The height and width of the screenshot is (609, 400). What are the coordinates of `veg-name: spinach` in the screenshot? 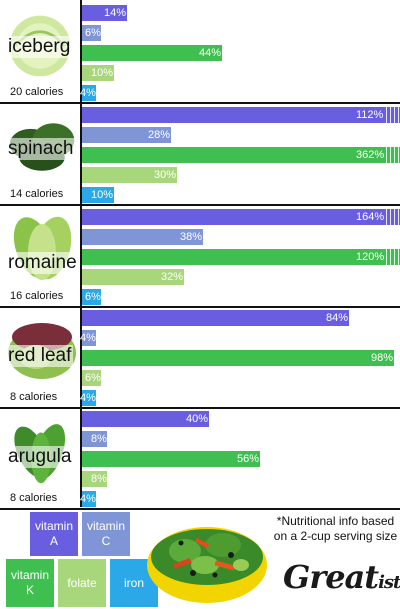 It's located at (41, 149).